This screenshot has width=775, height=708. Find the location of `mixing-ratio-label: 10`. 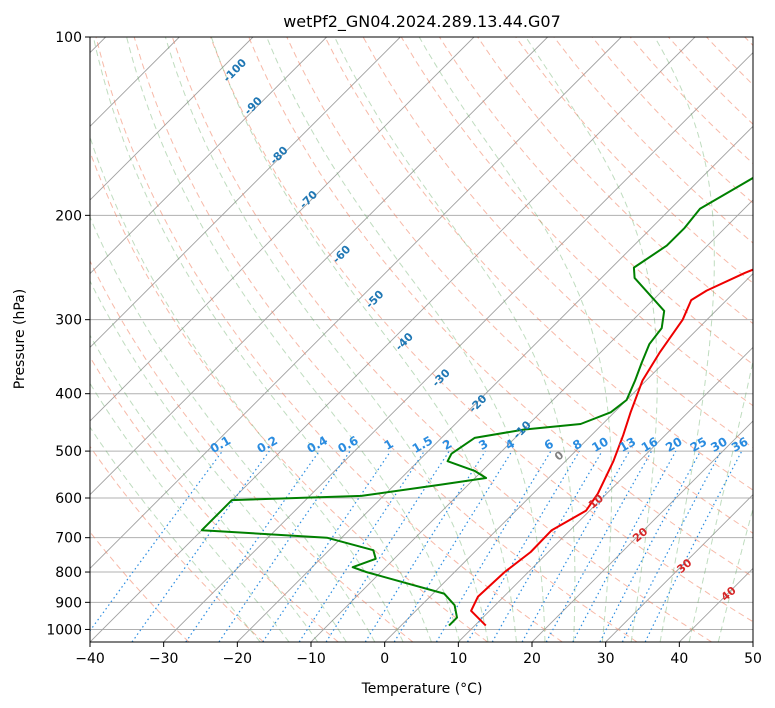

mixing-ratio-label: 10 is located at coordinates (599, 444).